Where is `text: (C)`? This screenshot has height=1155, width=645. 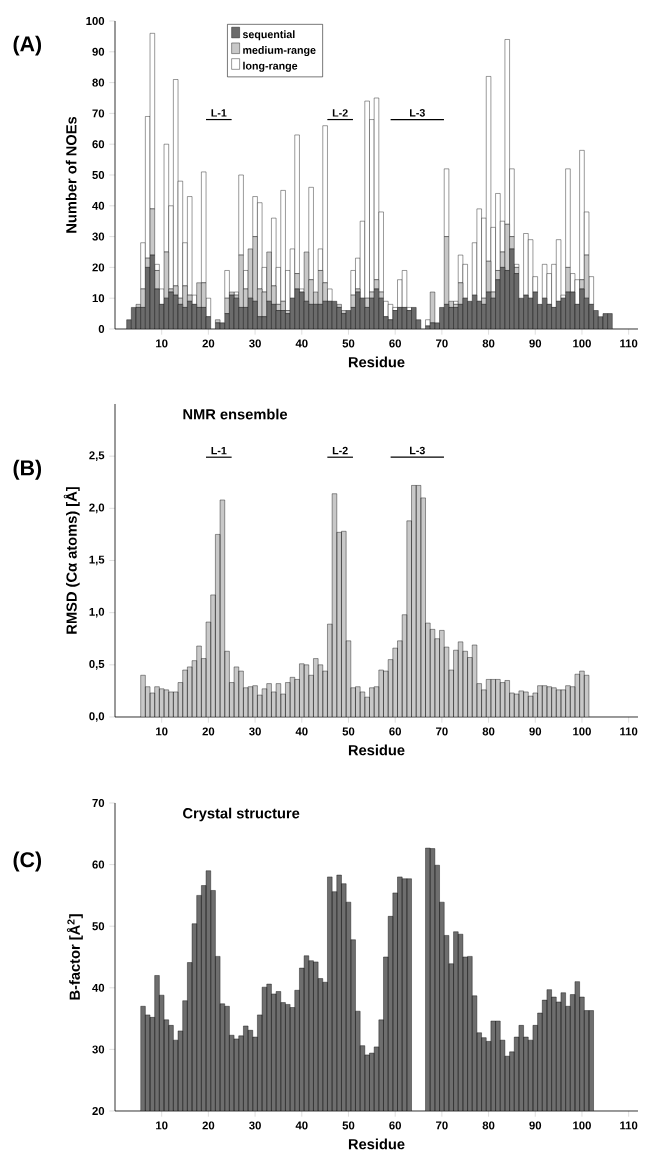
text: (C) is located at coordinates (27, 861).